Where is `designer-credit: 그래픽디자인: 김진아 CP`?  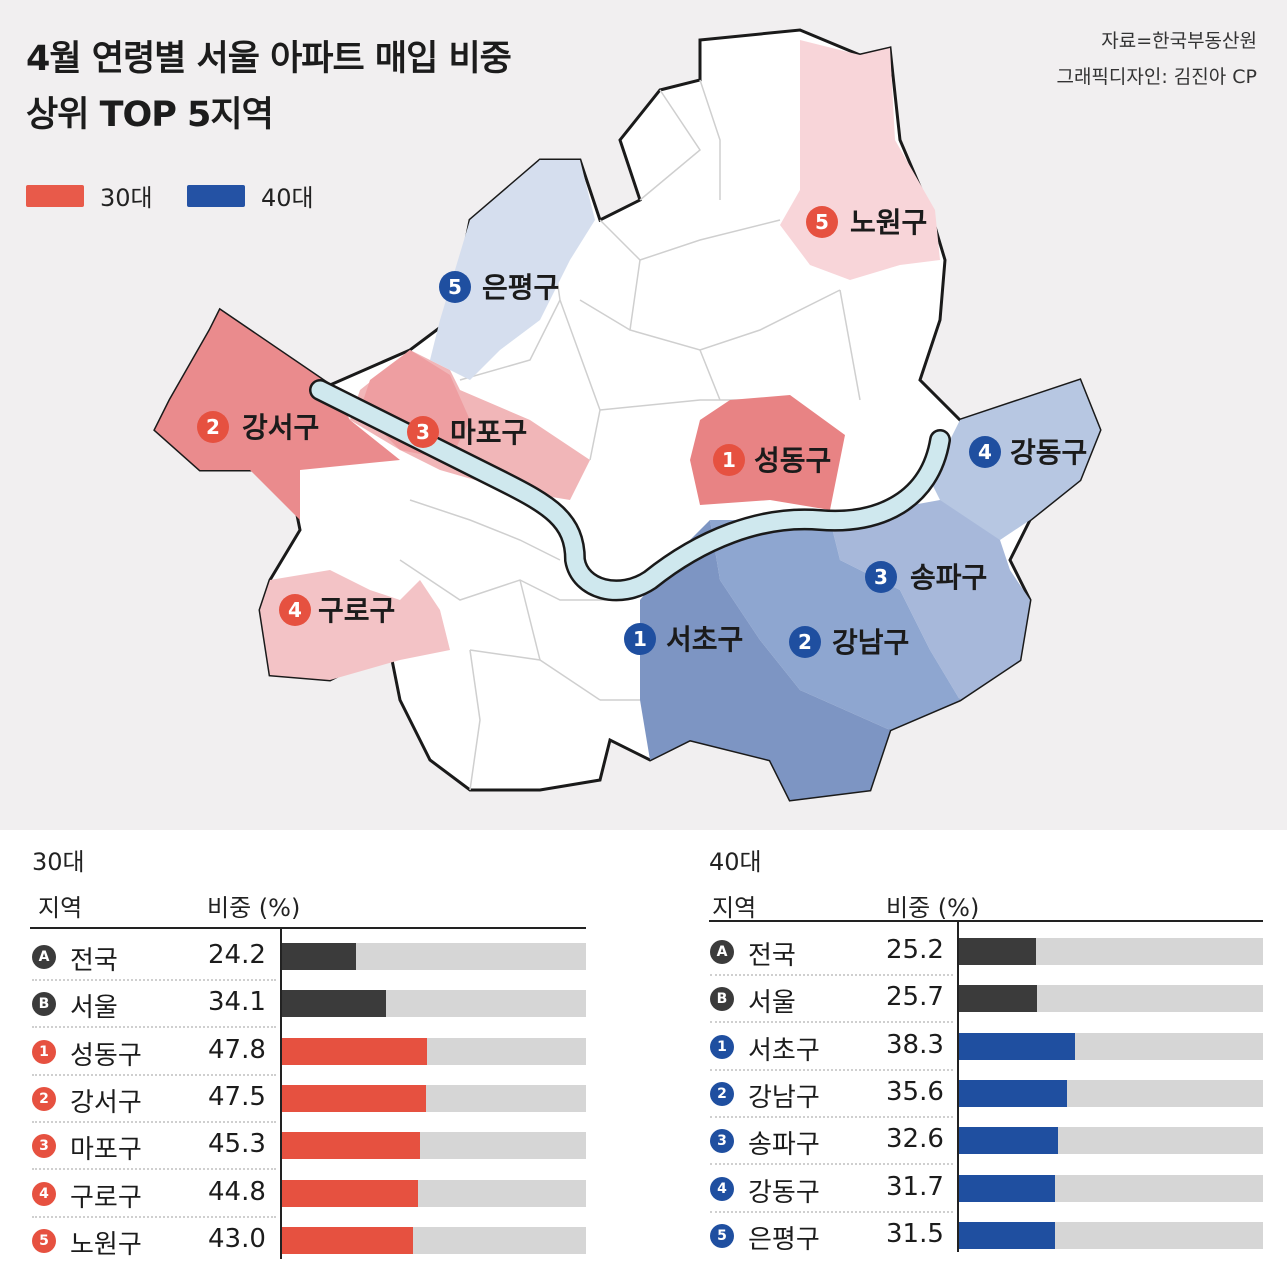 designer-credit: 그래픽디자인: 김진아 CP is located at coordinates (1156, 77).